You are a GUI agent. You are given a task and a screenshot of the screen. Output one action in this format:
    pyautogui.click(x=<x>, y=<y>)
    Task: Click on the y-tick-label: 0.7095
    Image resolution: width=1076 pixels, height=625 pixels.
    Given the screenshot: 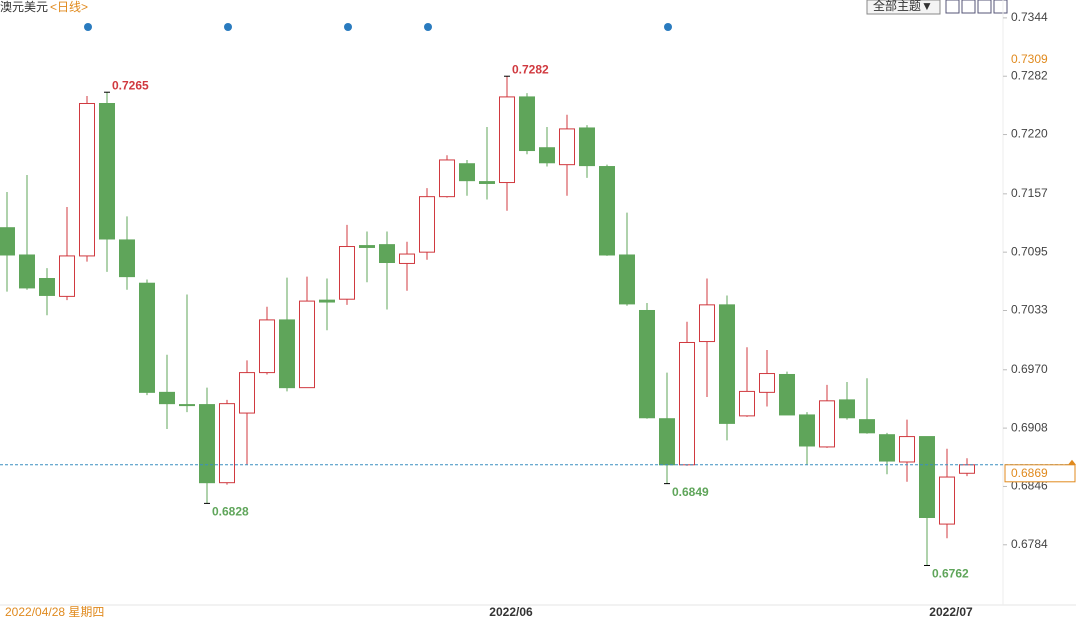 What is the action you would take?
    pyautogui.click(x=1029, y=251)
    